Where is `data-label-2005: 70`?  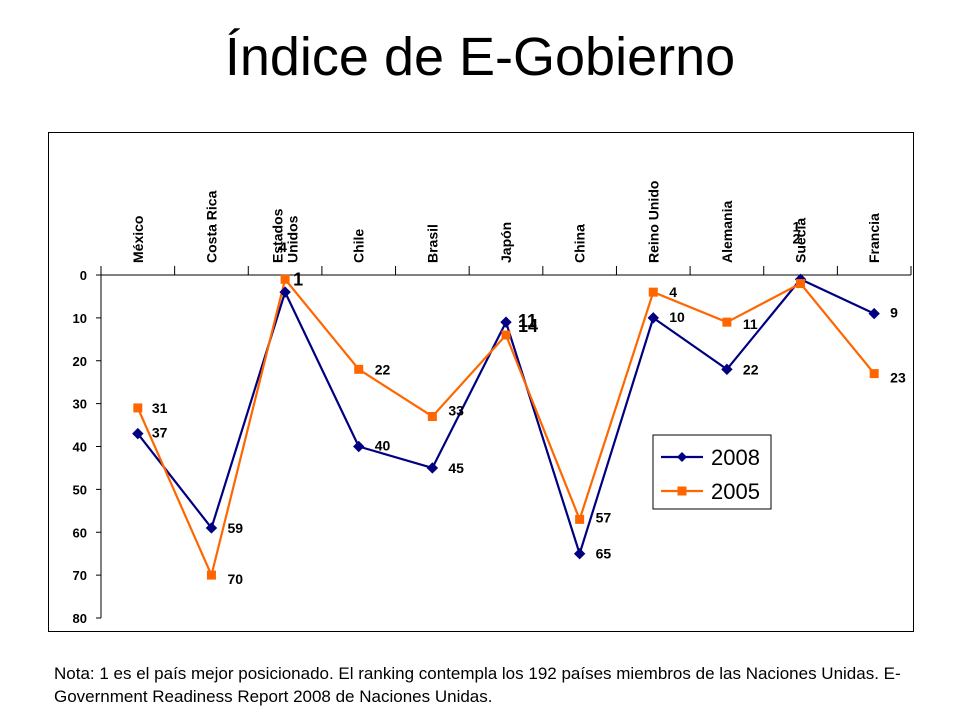
data-label-2005: 70 is located at coordinates (235, 579).